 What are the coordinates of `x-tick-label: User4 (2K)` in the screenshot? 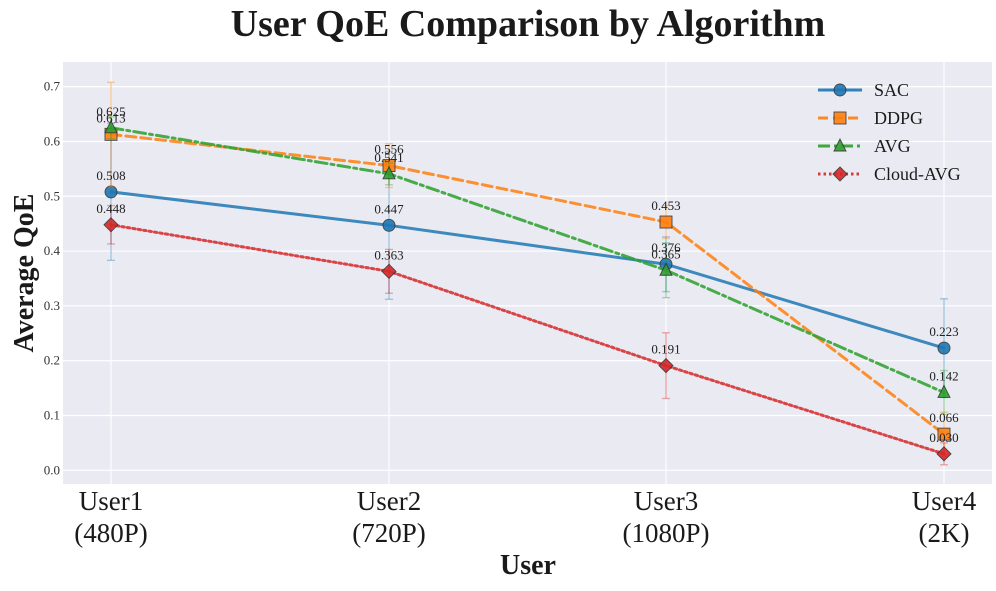 It's located at (944, 517).